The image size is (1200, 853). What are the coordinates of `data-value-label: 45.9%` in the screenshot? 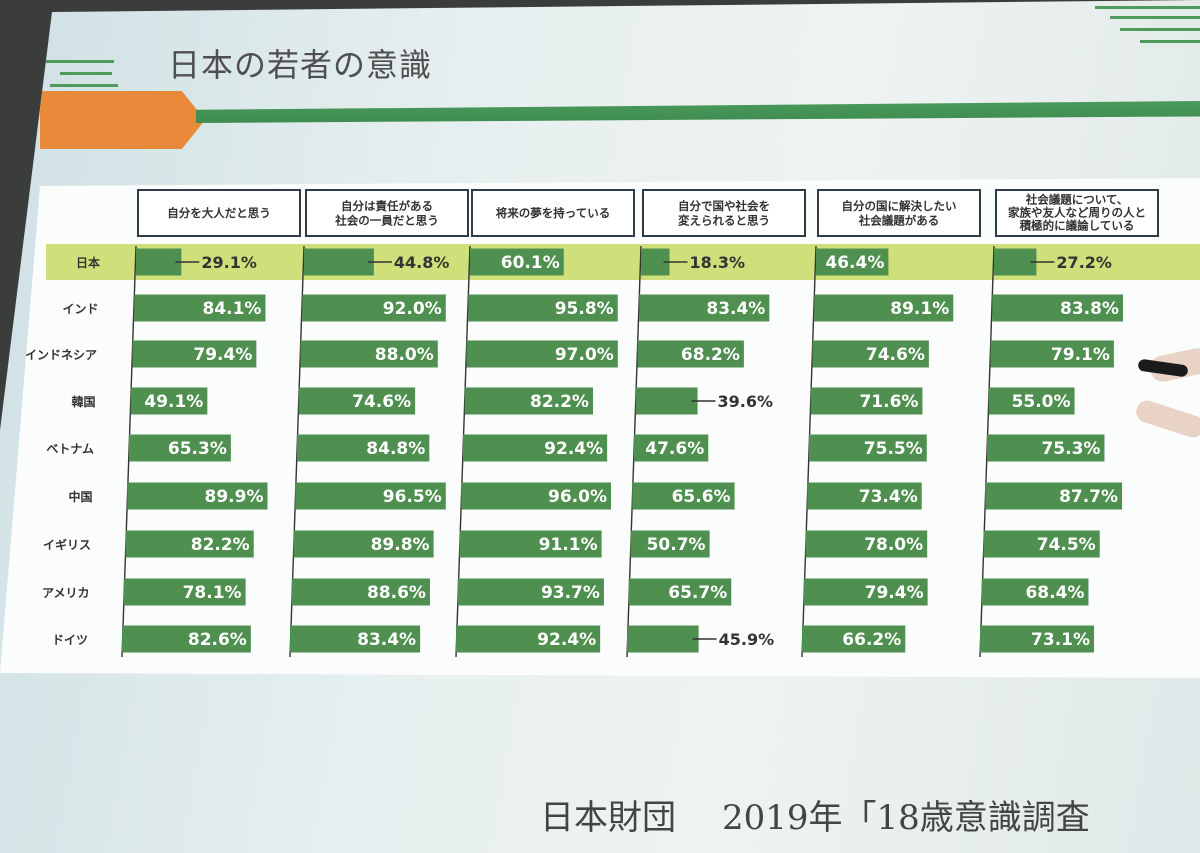 It's located at (747, 639).